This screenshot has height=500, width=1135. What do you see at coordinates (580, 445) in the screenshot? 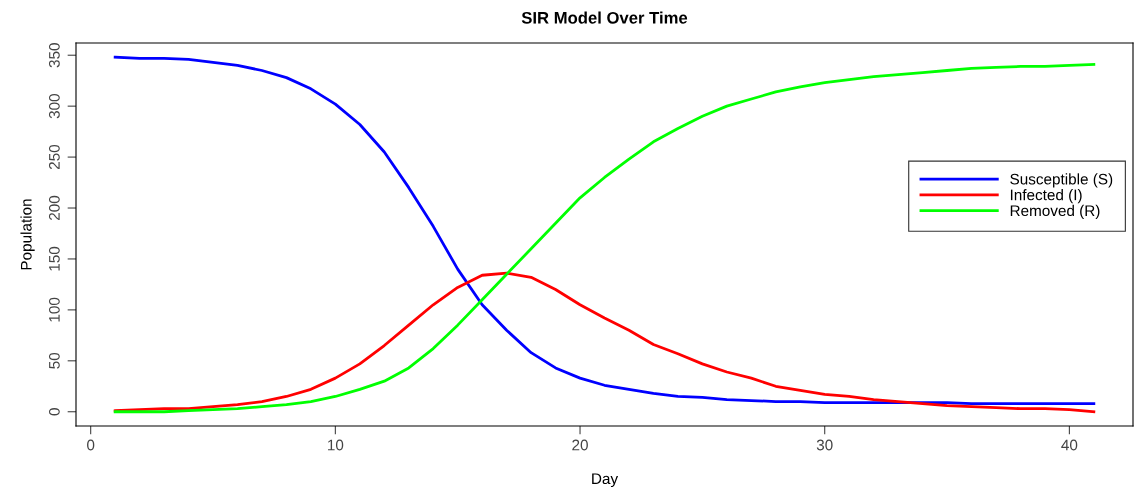
I see `x-tick-label: 20` at bounding box center [580, 445].